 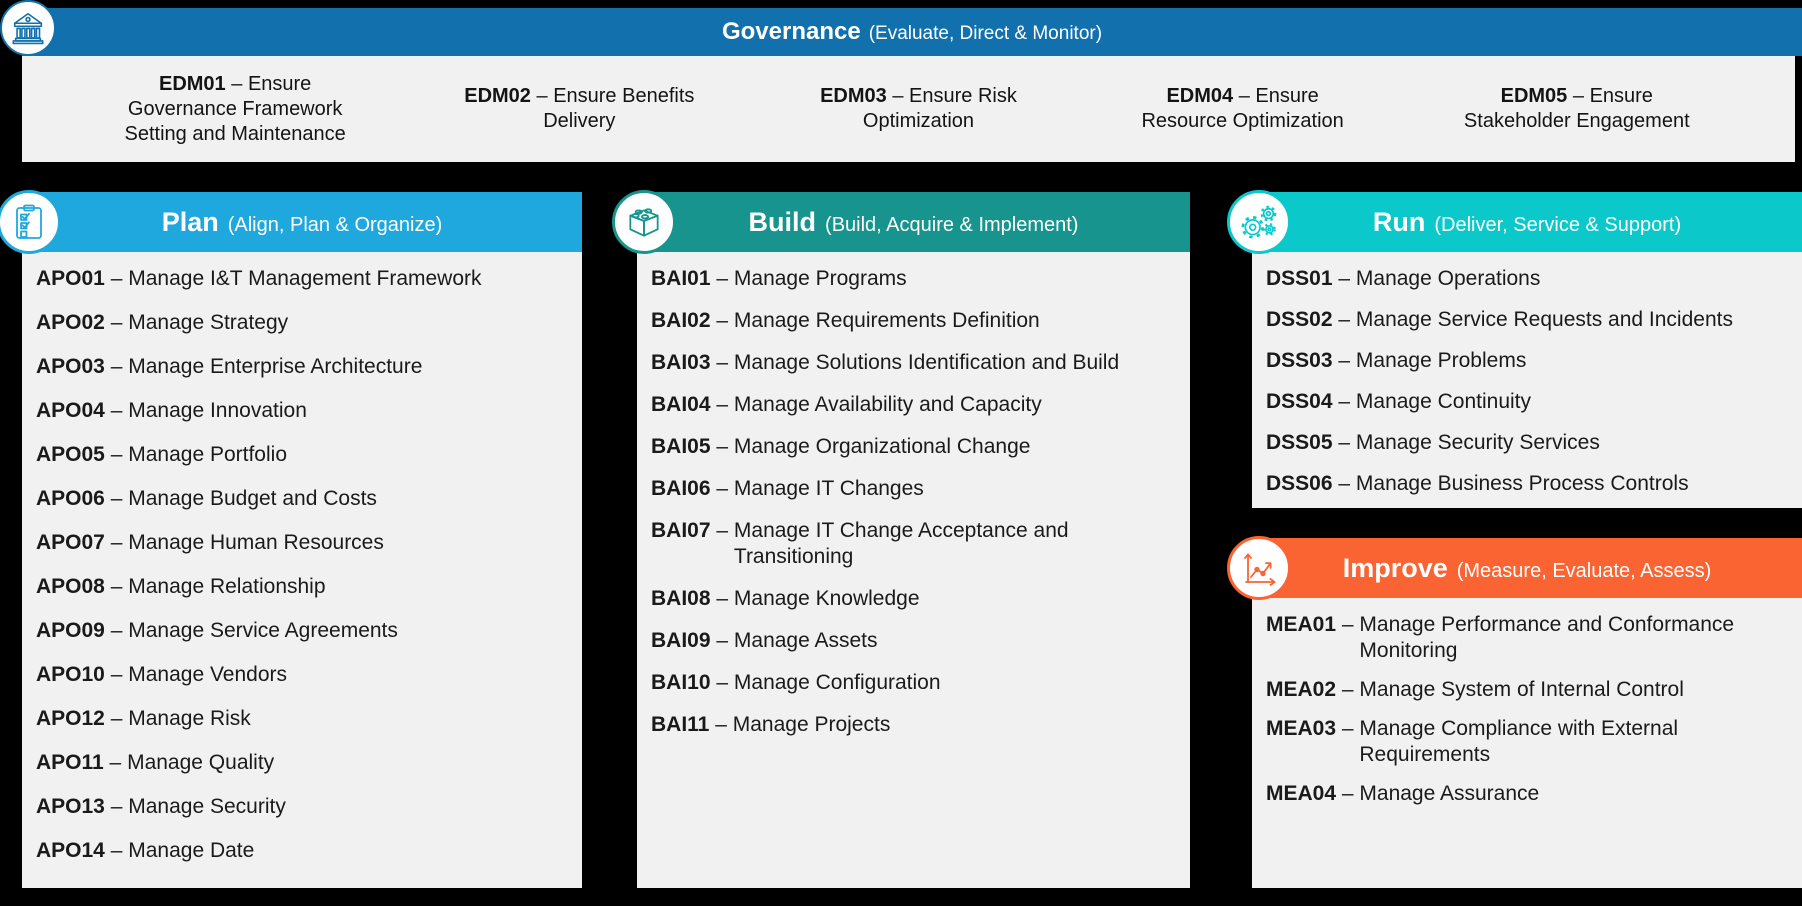 I want to click on item-label: Manage I&T Management Framework, so click(x=305, y=278).